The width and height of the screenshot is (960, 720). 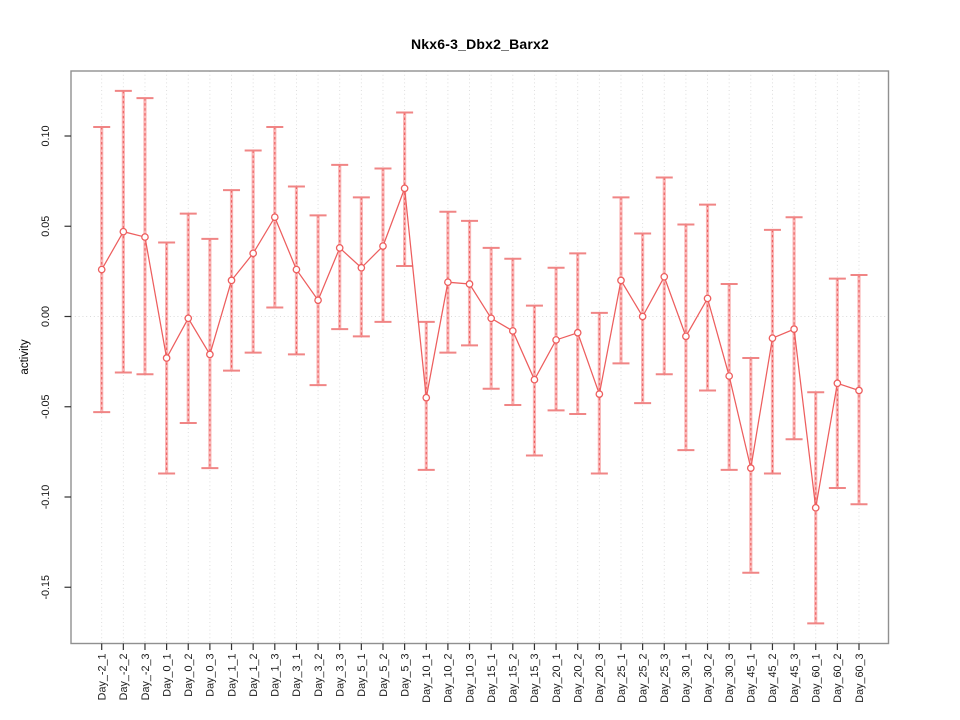 What do you see at coordinates (514, 678) in the screenshot?
I see `x-tick-label: Day_15_2` at bounding box center [514, 678].